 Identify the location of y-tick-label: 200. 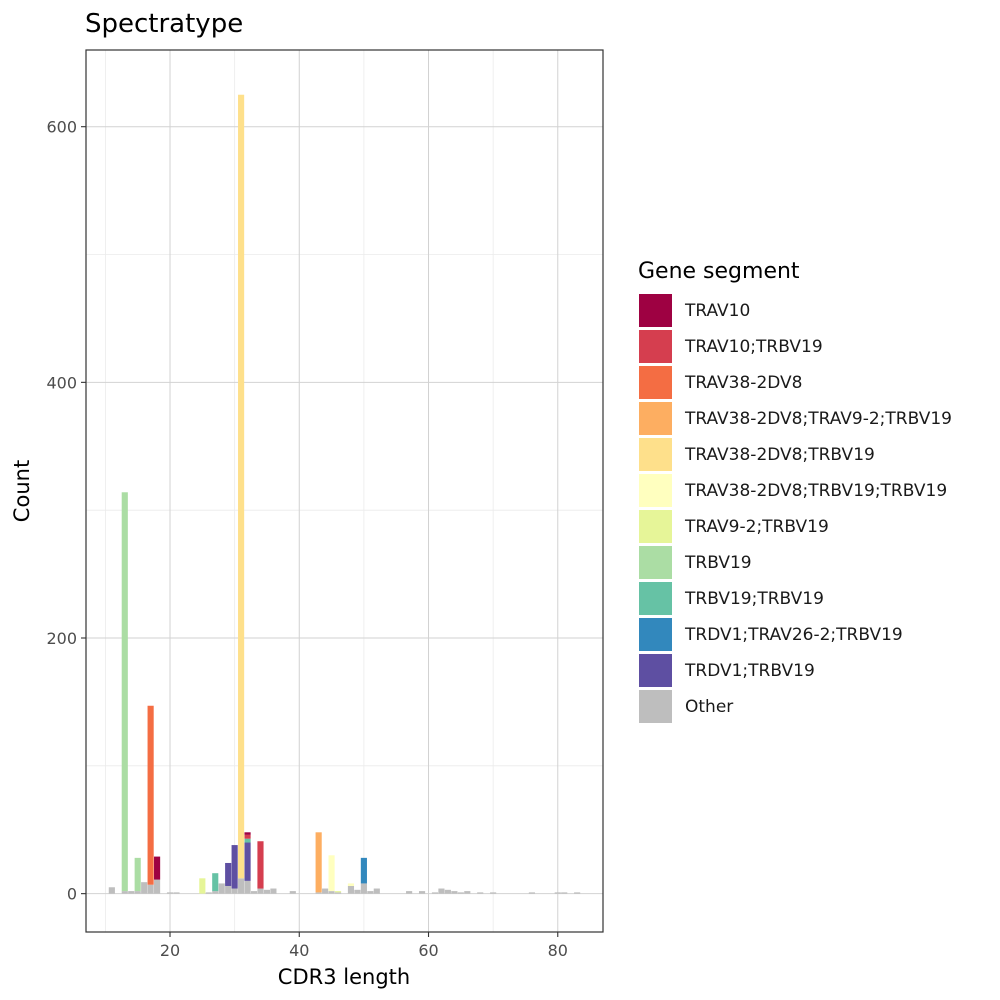
(61, 638).